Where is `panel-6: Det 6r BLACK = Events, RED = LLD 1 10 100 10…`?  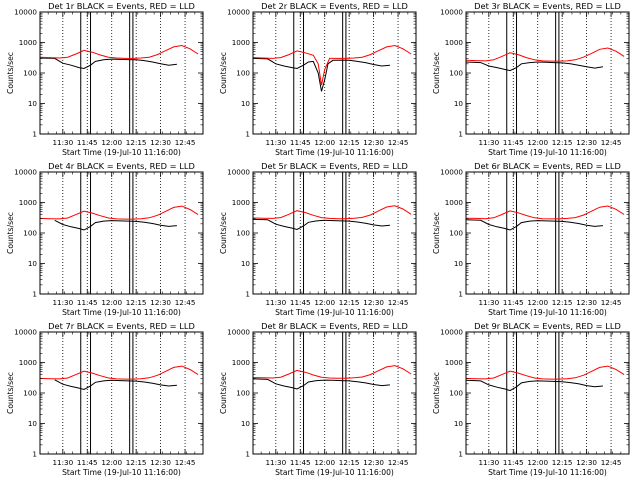 panel-6: Det 6r BLACK = Events, RED = LLD 1 10 100 10… is located at coordinates (531, 239).